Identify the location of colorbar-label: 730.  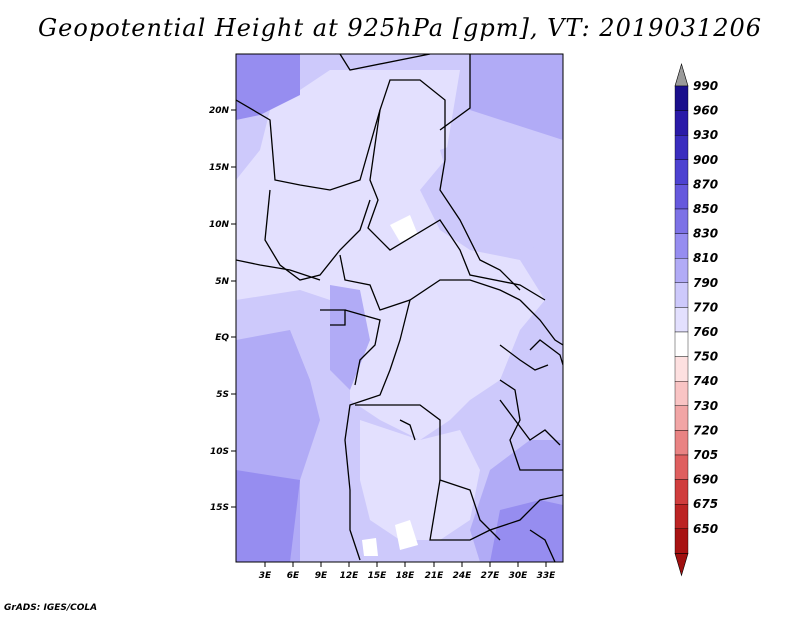
(705, 406).